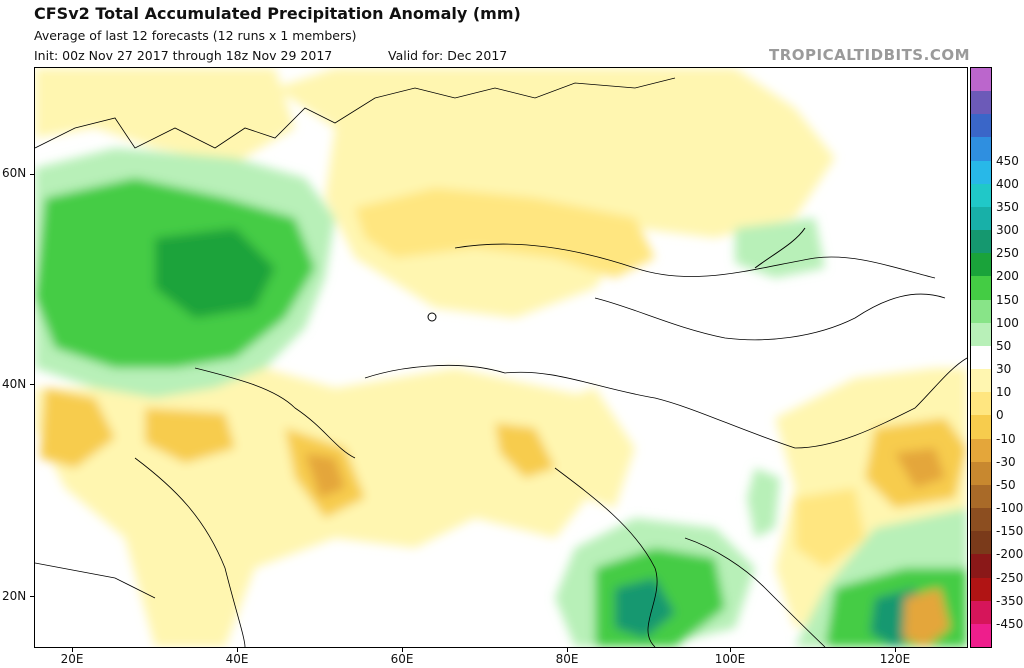  Describe the element at coordinates (1010, 554) in the screenshot. I see `colorbar-label: -200` at that location.